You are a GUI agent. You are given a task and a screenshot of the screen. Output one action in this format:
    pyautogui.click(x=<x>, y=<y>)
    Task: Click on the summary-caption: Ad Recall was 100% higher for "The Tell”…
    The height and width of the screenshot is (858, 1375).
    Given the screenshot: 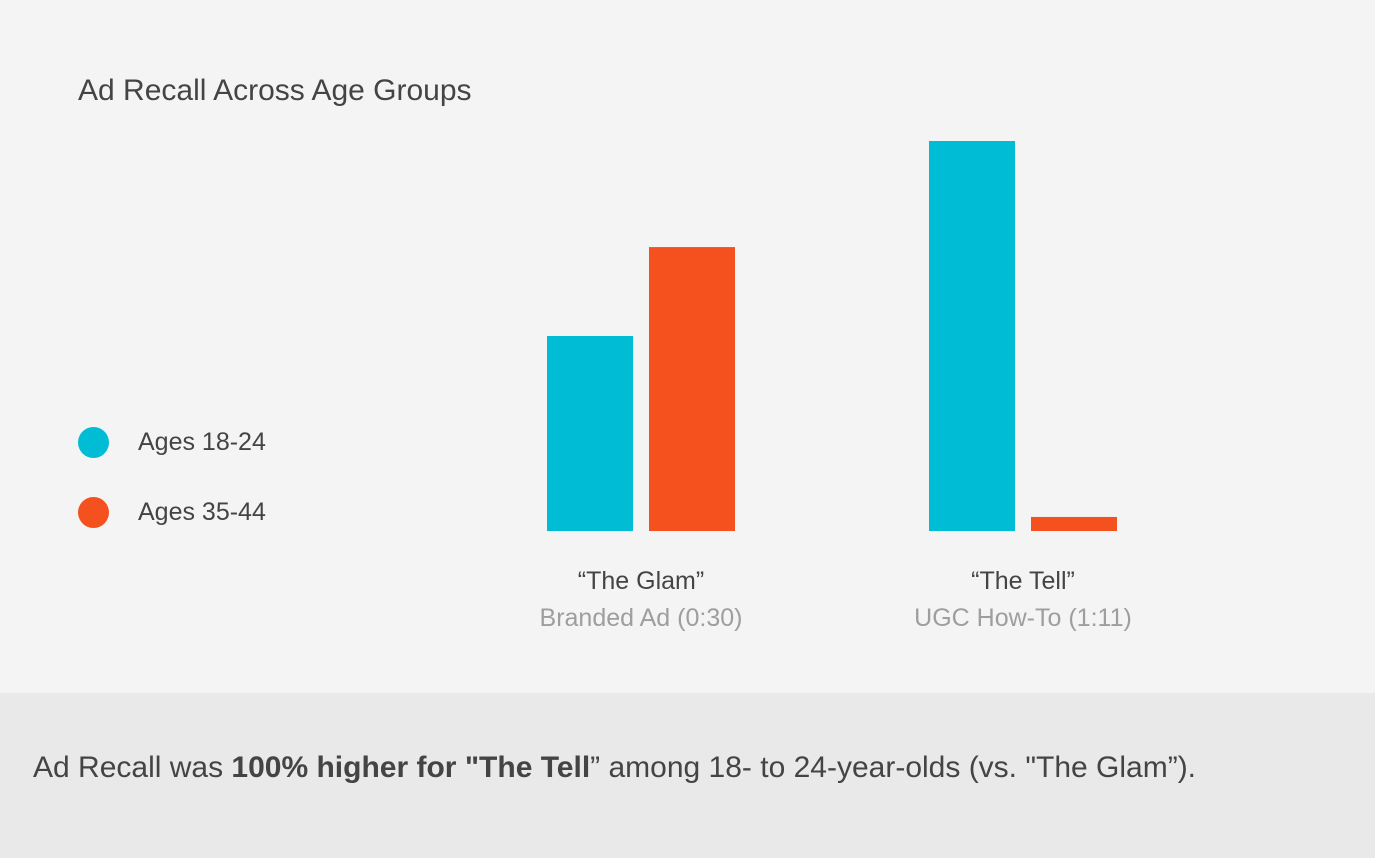 What is the action you would take?
    pyautogui.click(x=614, y=768)
    